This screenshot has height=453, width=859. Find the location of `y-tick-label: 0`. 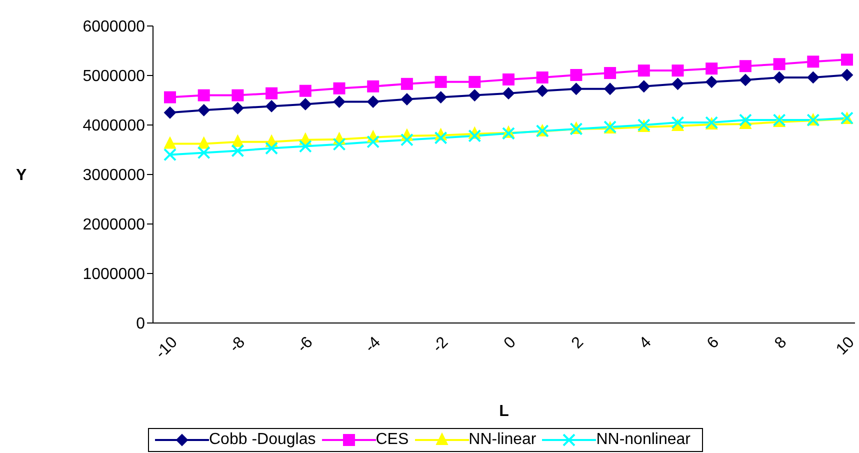

y-tick-label: 0 is located at coordinates (141, 324).